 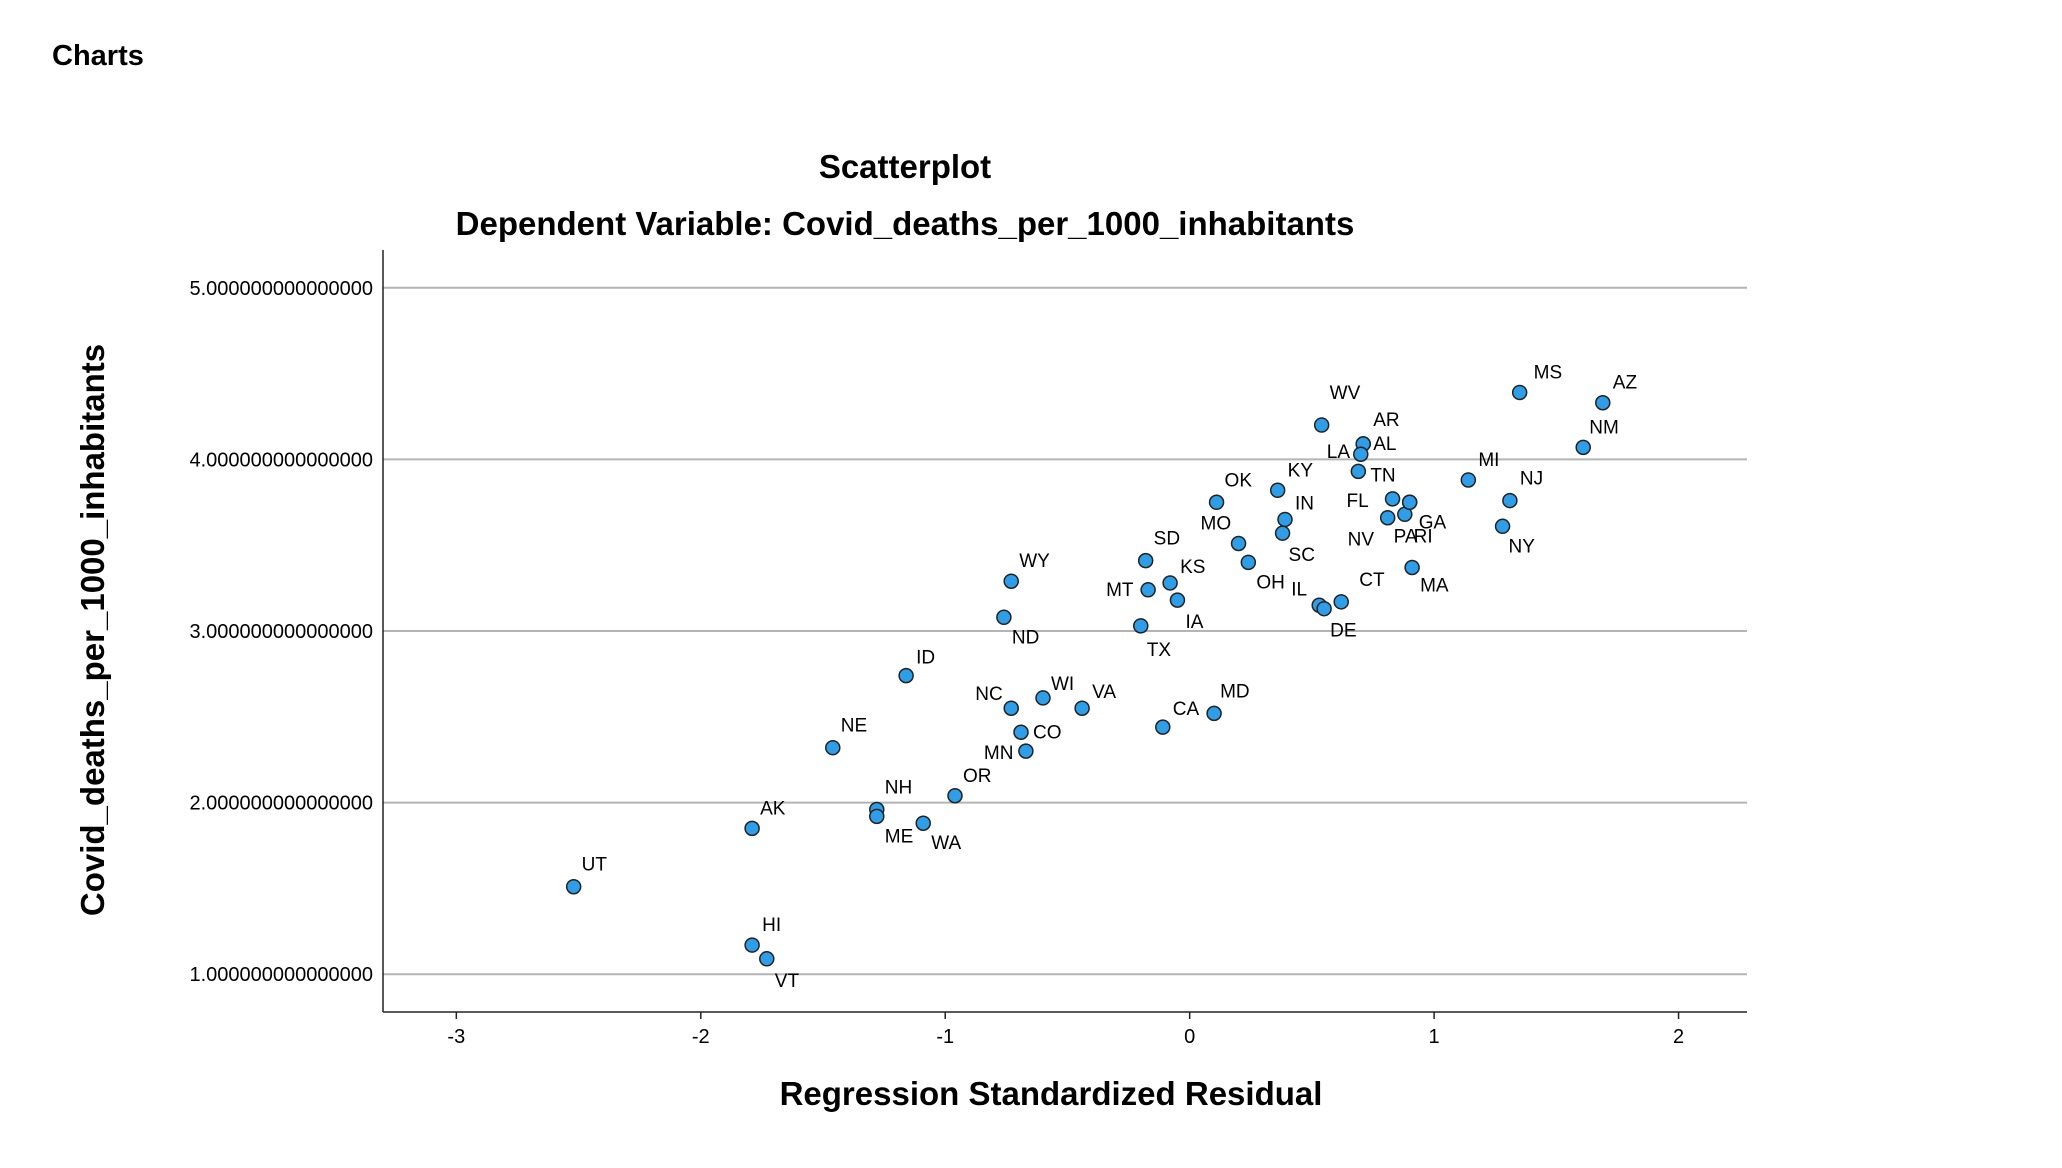 What do you see at coordinates (1678, 1037) in the screenshot?
I see `x-tick-label: 2` at bounding box center [1678, 1037].